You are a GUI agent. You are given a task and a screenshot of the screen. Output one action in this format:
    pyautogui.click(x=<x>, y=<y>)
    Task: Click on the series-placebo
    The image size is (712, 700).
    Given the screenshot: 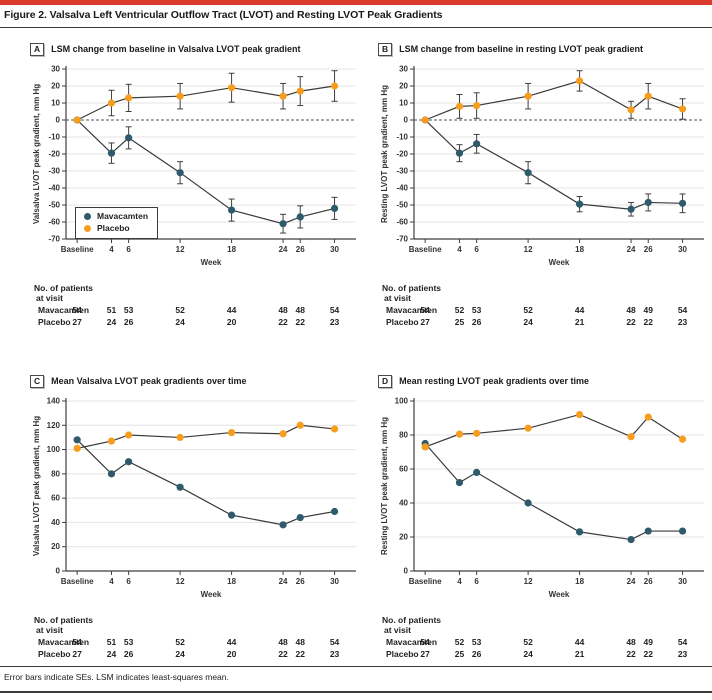 What is the action you would take?
    pyautogui.click(x=206, y=436)
    